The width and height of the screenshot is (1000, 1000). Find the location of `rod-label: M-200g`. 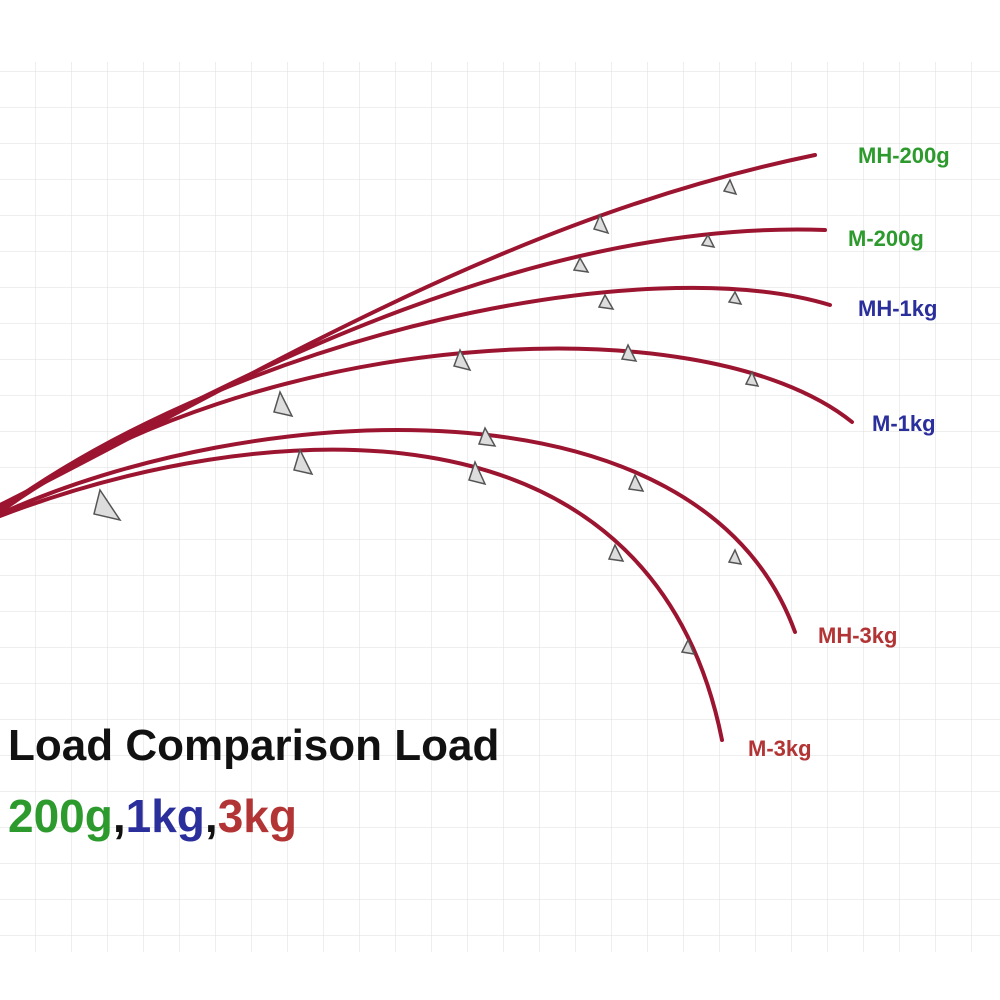

rod-label: M-200g is located at coordinates (886, 238).